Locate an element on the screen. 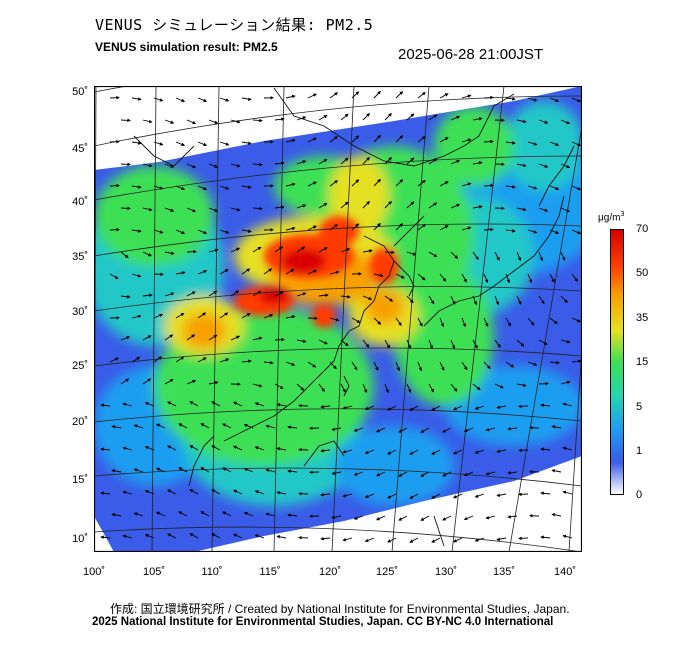 Image resolution: width=700 pixels, height=649 pixels. colorbar-tick-70: 70 is located at coordinates (642, 229).